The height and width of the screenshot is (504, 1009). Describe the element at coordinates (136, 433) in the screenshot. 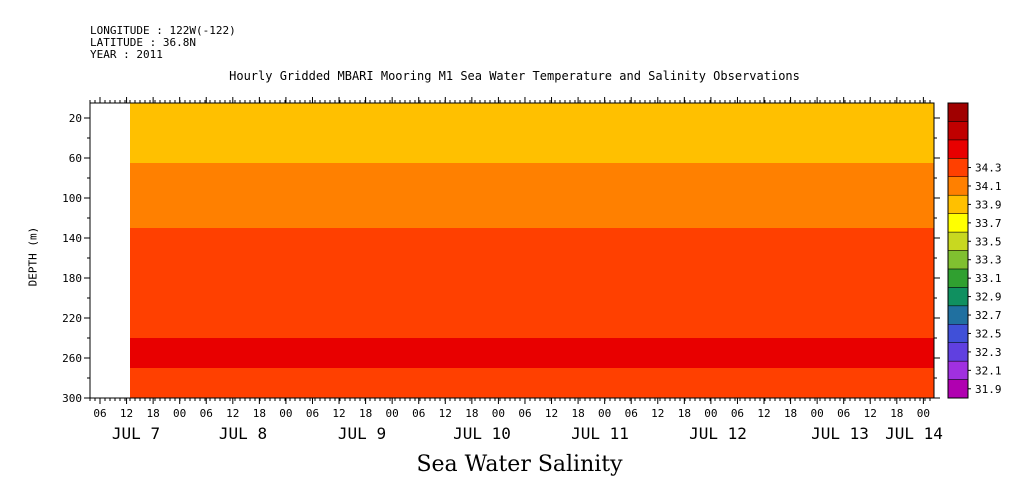

I see `x-day-label: JUL 7` at that location.